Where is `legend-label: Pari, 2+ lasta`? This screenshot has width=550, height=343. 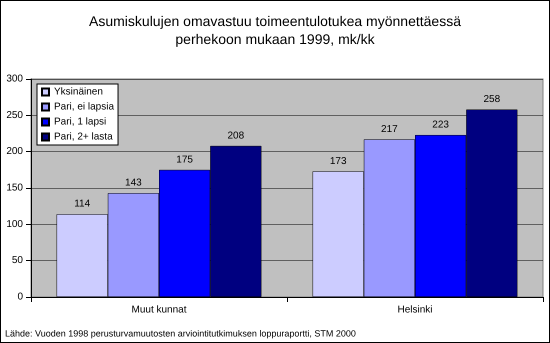
legend-label: Pari, 2+ lasta is located at coordinates (84, 137).